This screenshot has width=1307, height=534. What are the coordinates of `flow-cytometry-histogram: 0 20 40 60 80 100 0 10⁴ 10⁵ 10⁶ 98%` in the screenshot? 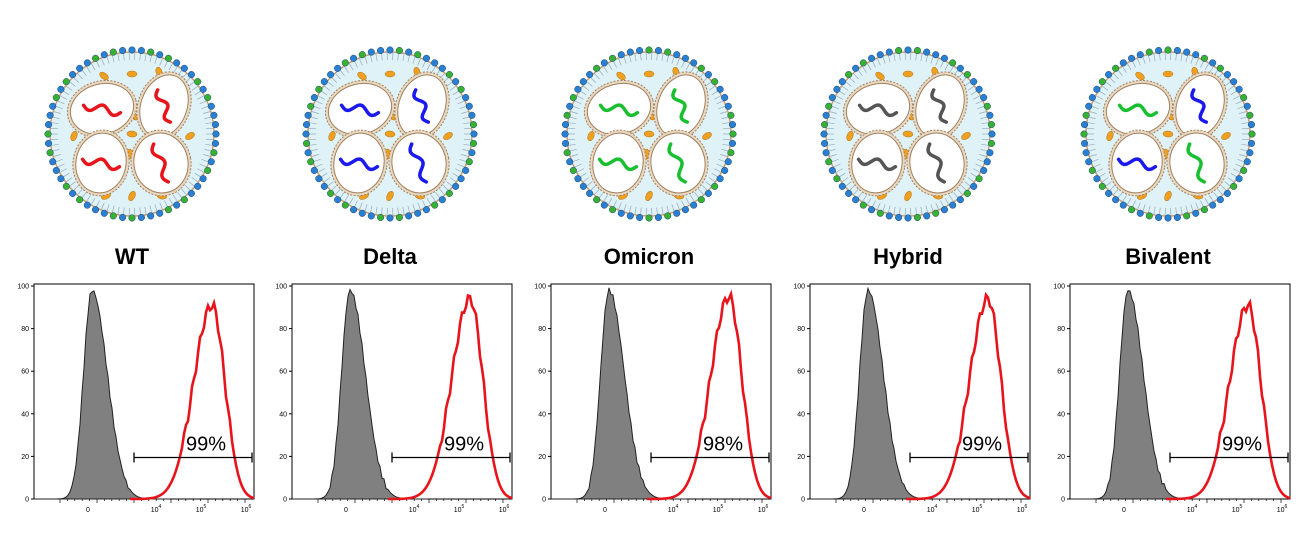 It's located at (646, 404).